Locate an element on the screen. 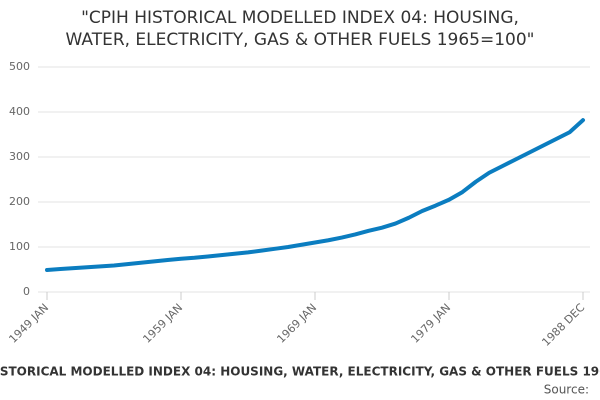  y-tick-label: 400 is located at coordinates (19, 111).